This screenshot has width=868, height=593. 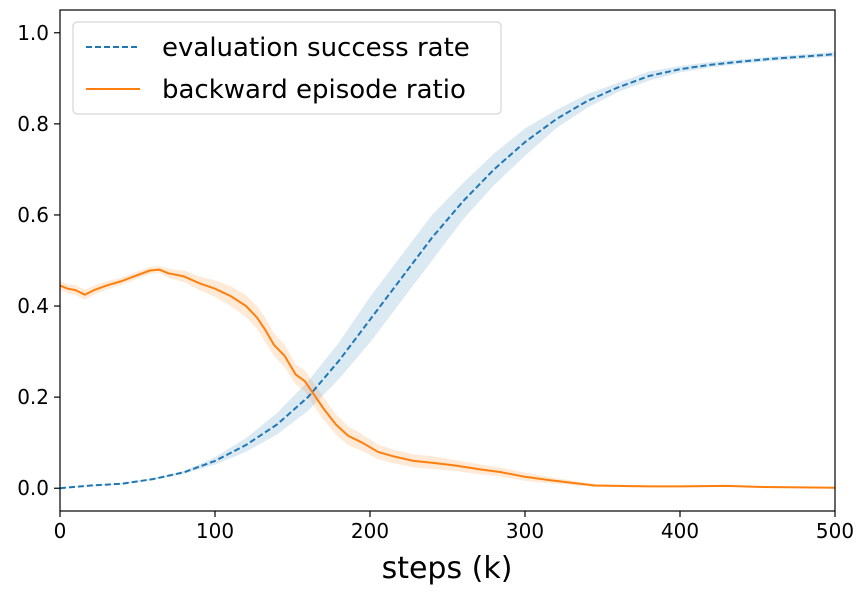 What do you see at coordinates (680, 531) in the screenshot?
I see `x-tick-label: 400` at bounding box center [680, 531].